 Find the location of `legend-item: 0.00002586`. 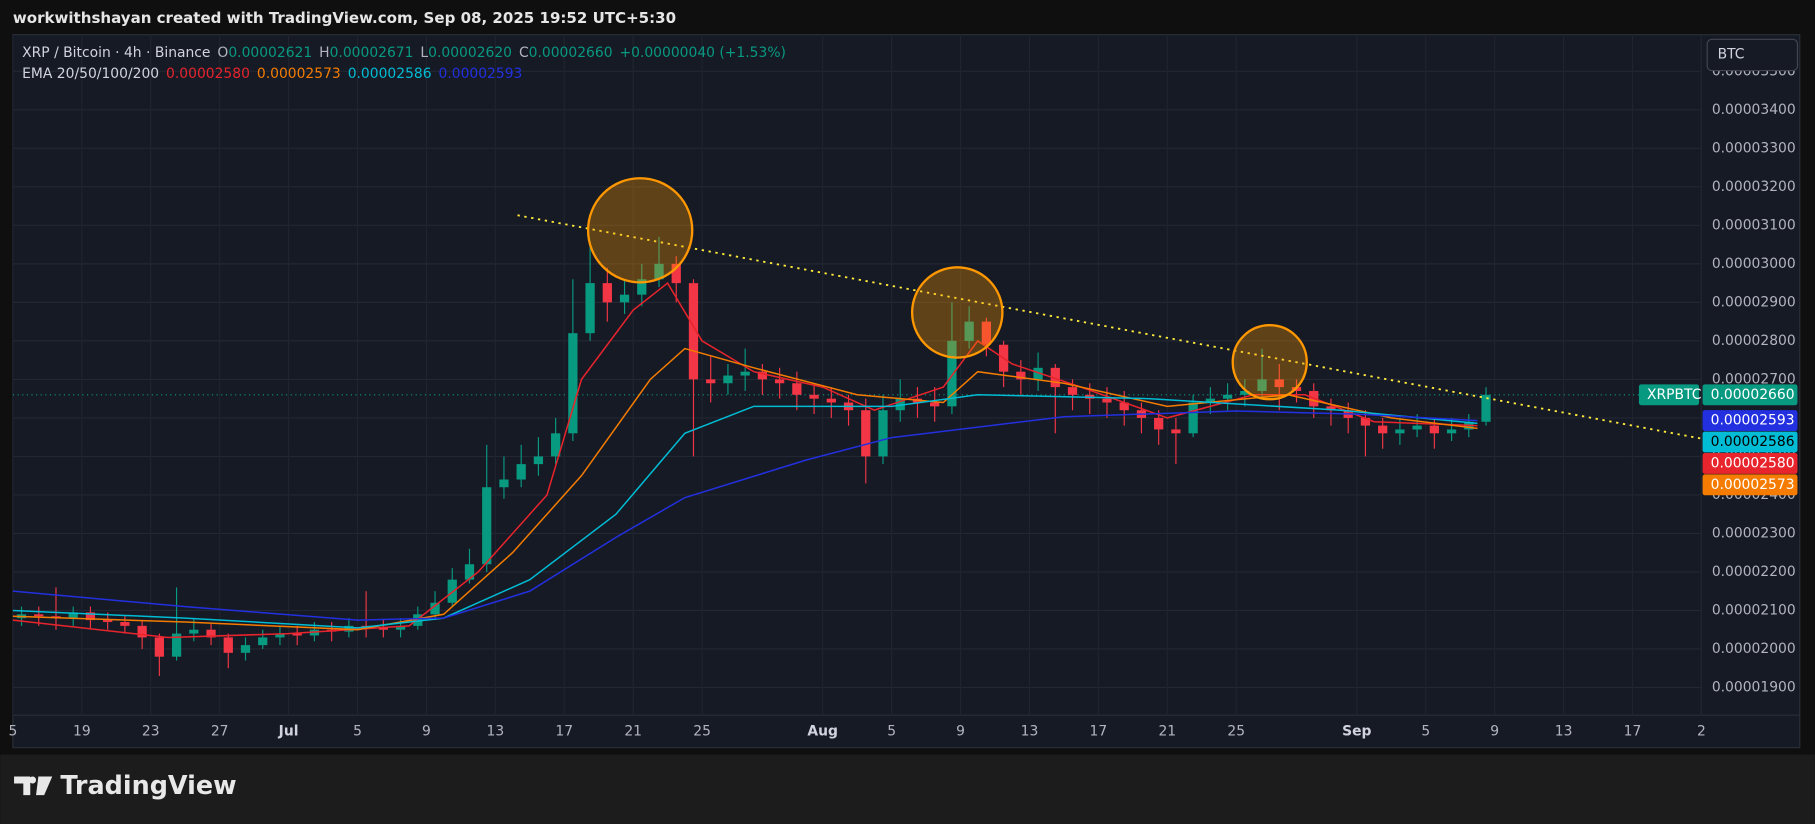

legend-item: 0.00002586 is located at coordinates (390, 74).